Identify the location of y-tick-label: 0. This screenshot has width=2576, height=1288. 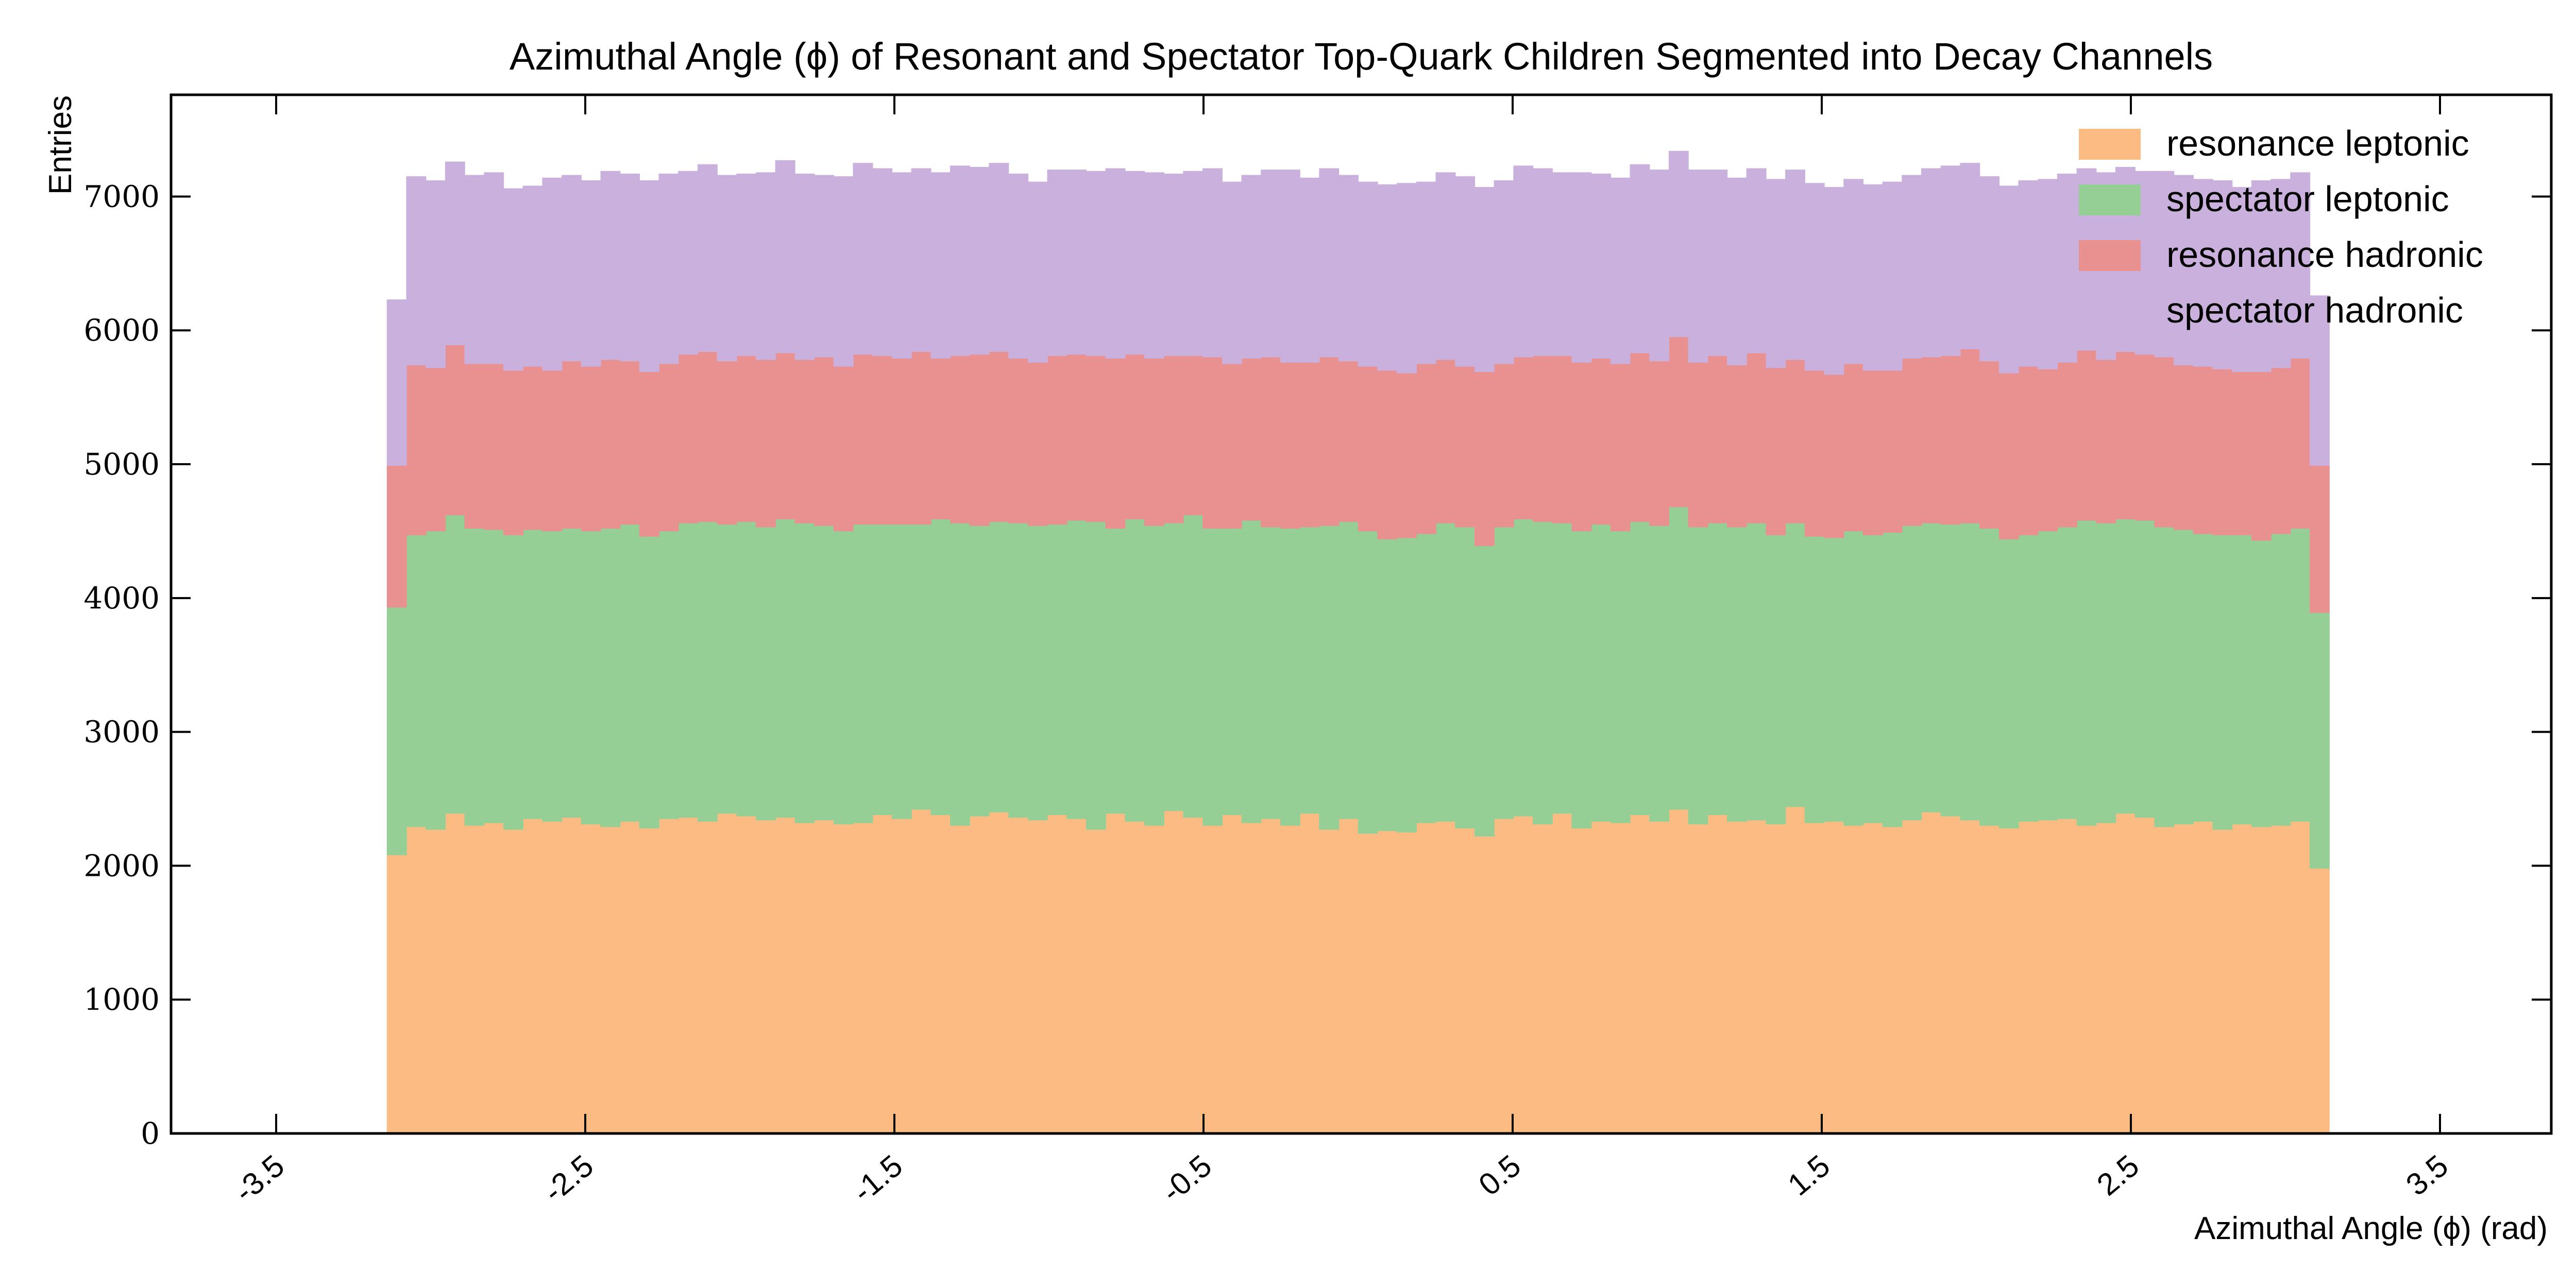
(150, 1133).